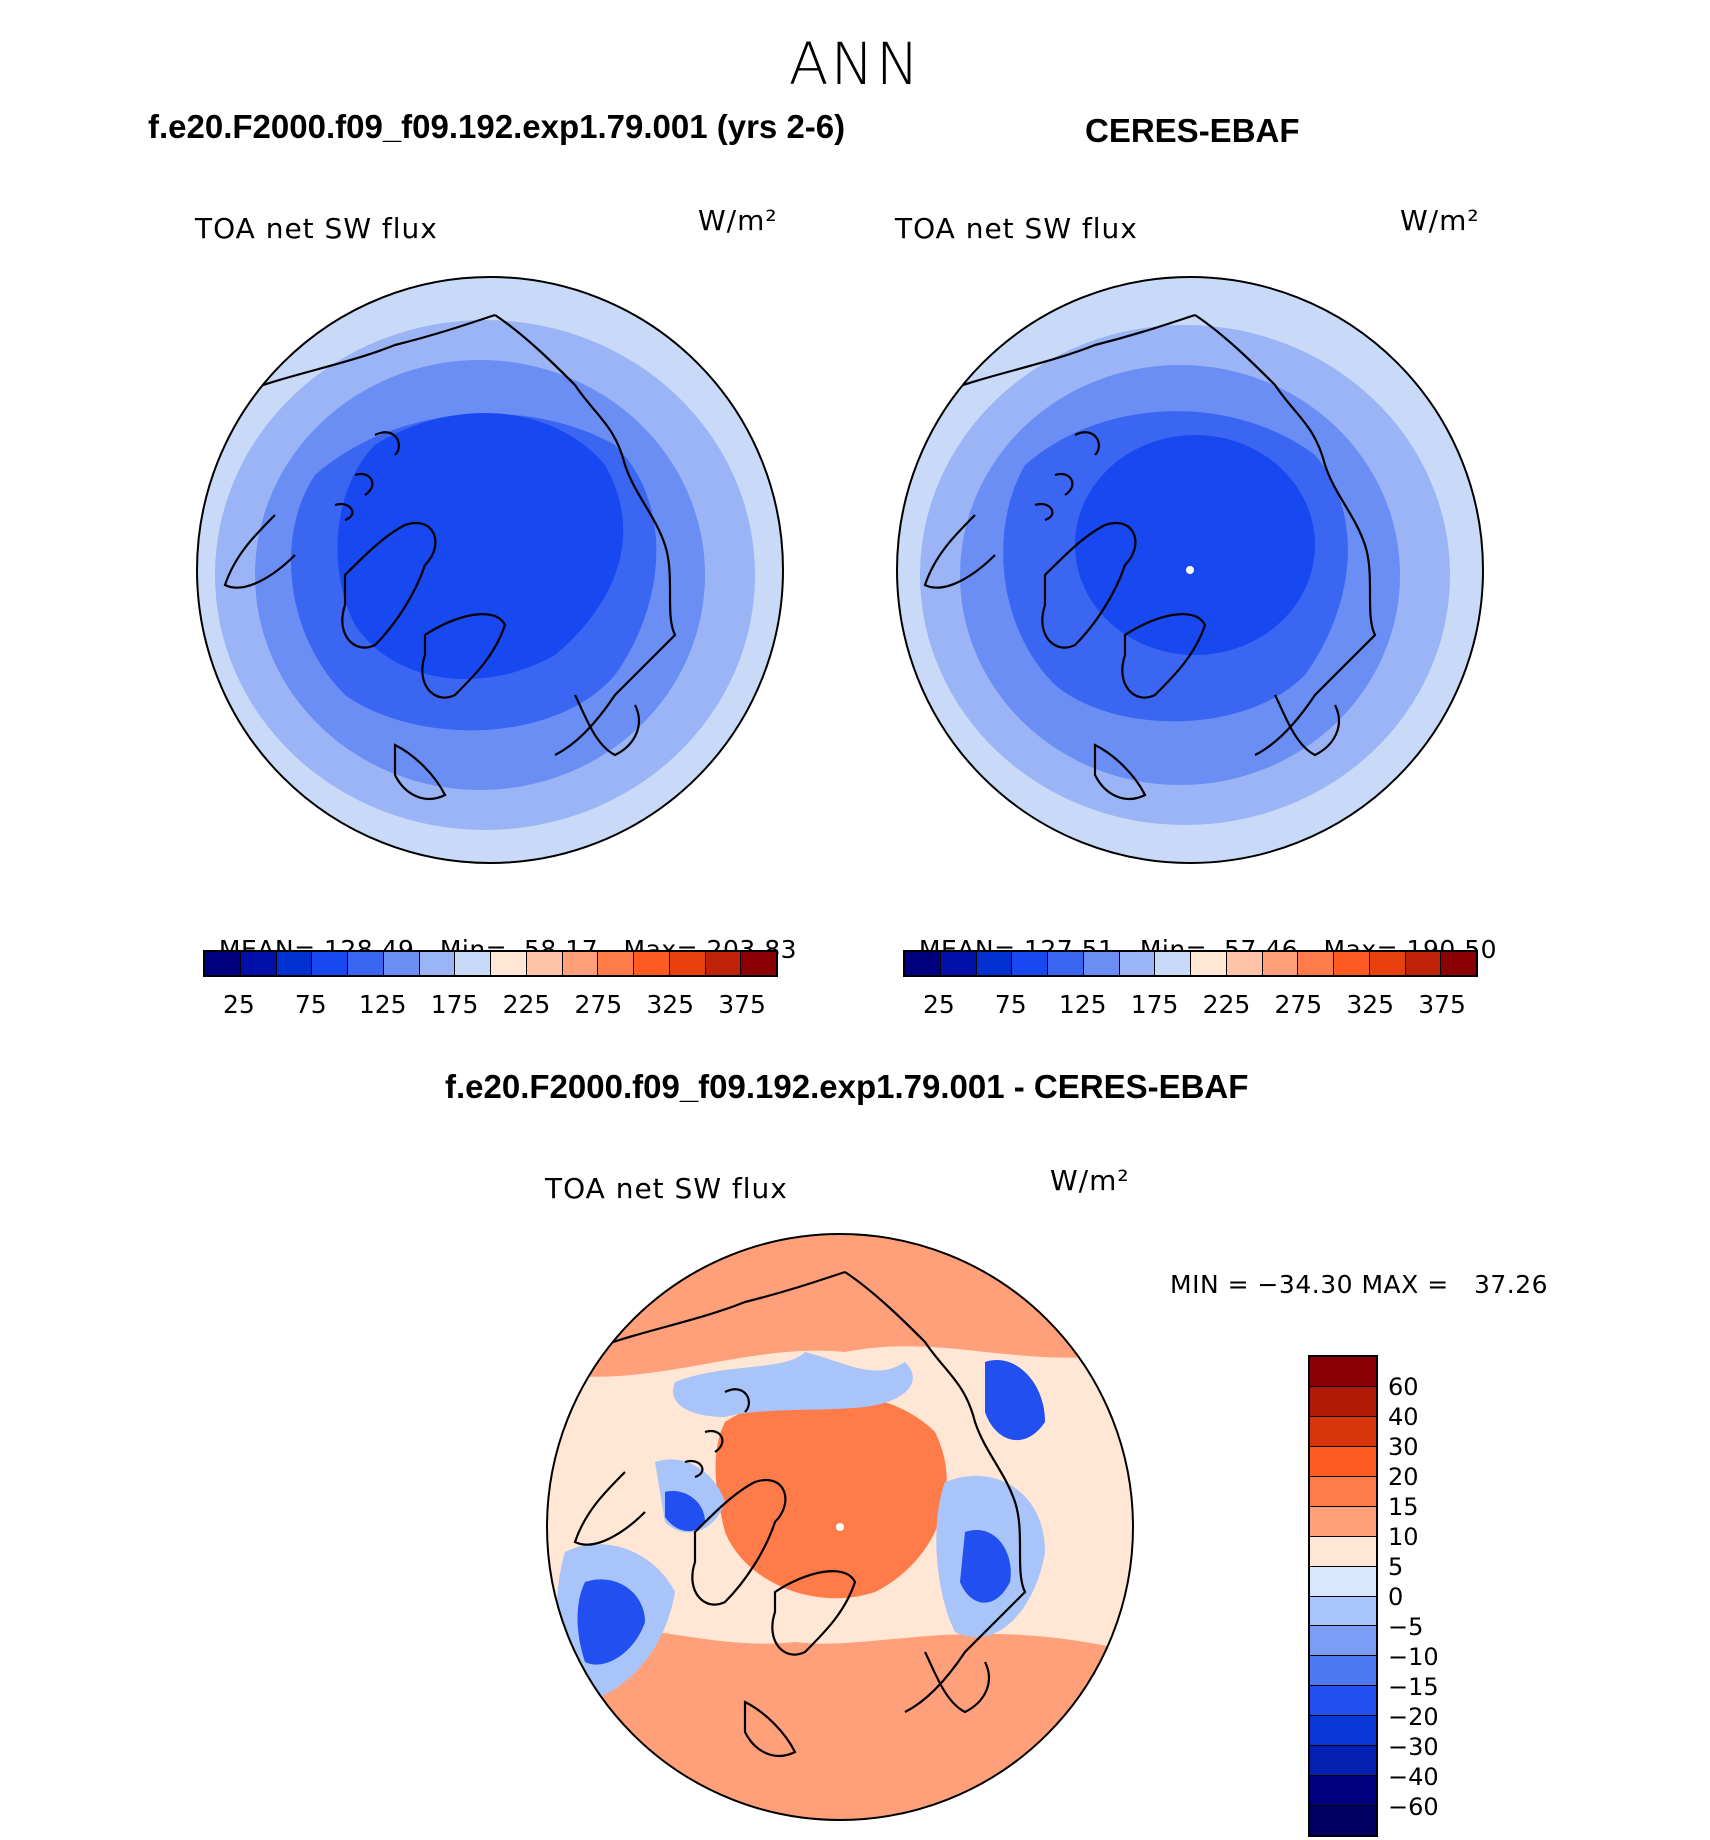 The width and height of the screenshot is (1710, 1840). I want to click on tick-label: −5, so click(1406, 1627).